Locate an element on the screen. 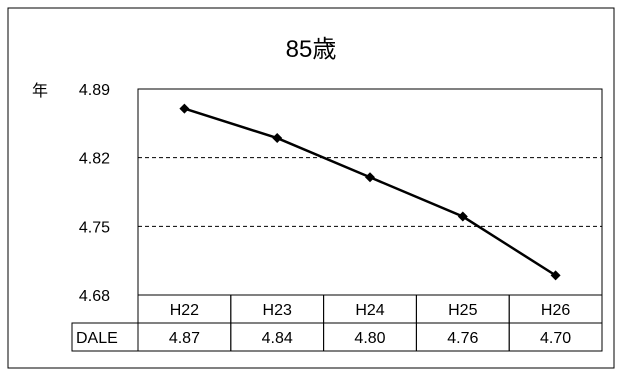 This screenshot has height=381, width=622. table-value-cell is located at coordinates (555, 337).